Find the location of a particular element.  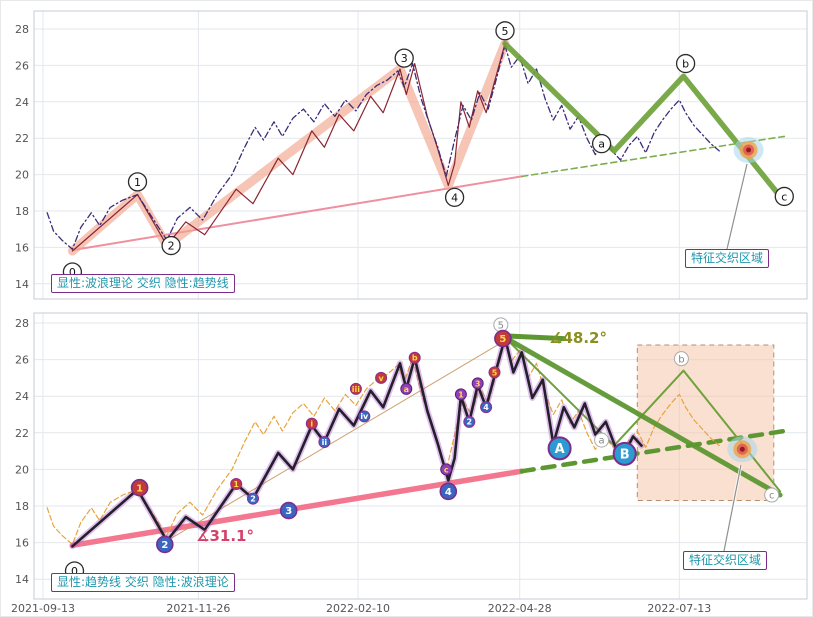

svg-text: 4 is located at coordinates (486, 407).